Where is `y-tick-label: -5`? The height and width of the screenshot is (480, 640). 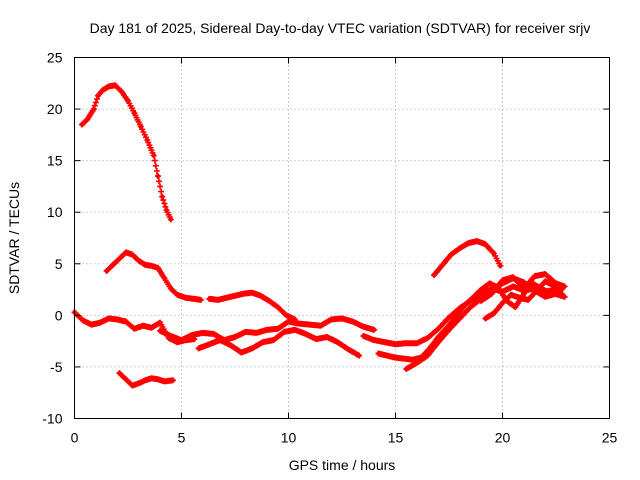
y-tick-label: -5 is located at coordinates (56, 367).